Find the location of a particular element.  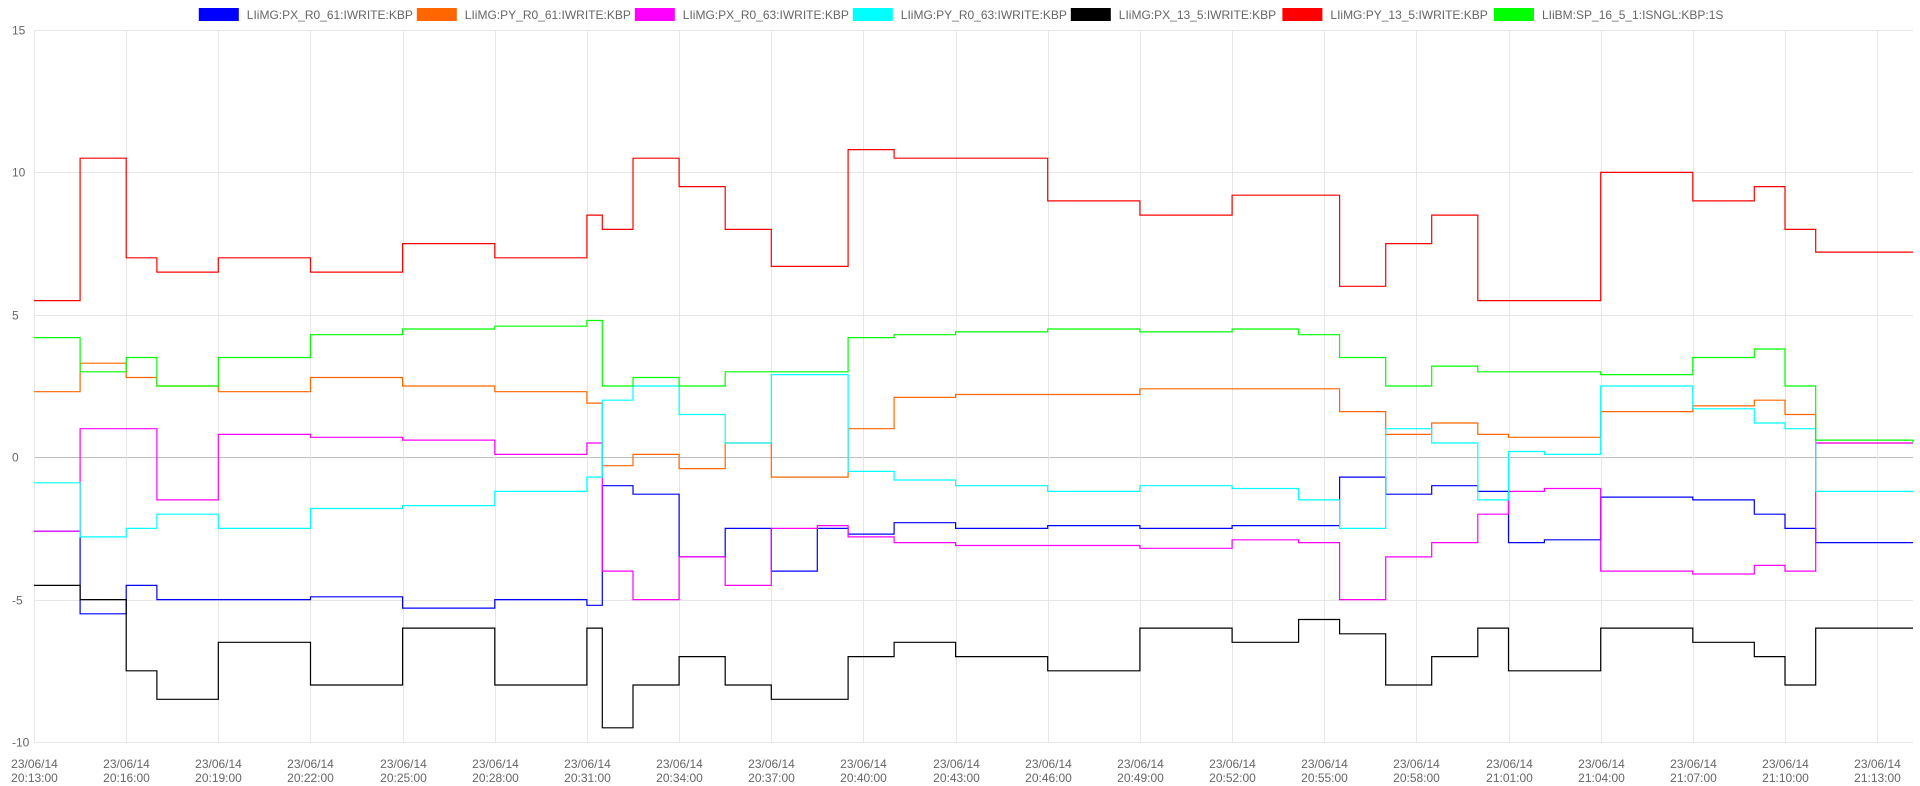

y-tick-label: -5 is located at coordinates (17, 601).